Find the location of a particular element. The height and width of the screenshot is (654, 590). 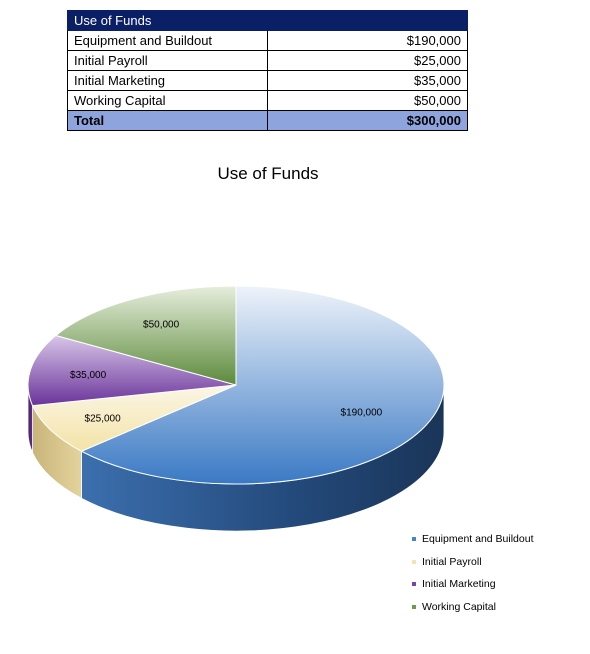

total-value: $300,000 is located at coordinates (367, 120).